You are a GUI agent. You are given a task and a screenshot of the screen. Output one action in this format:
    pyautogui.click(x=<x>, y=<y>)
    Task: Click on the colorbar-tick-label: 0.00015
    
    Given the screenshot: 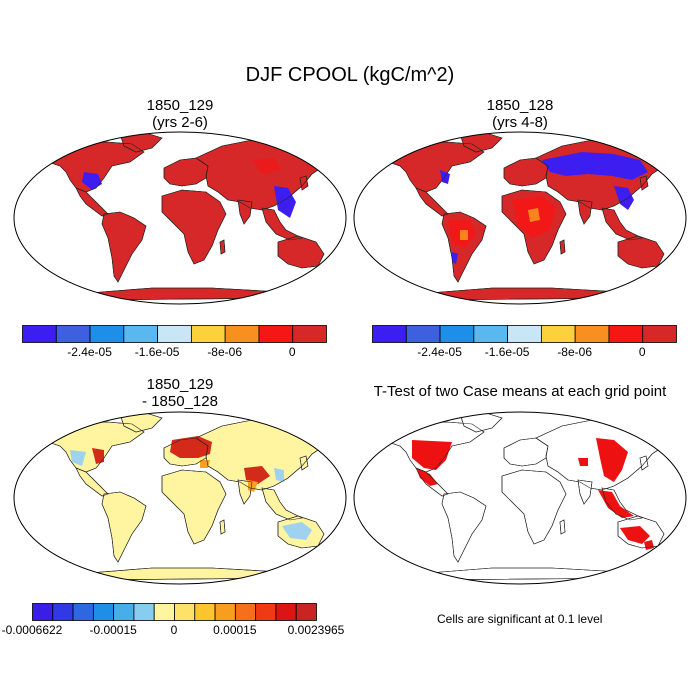 What is the action you would take?
    pyautogui.click(x=235, y=630)
    